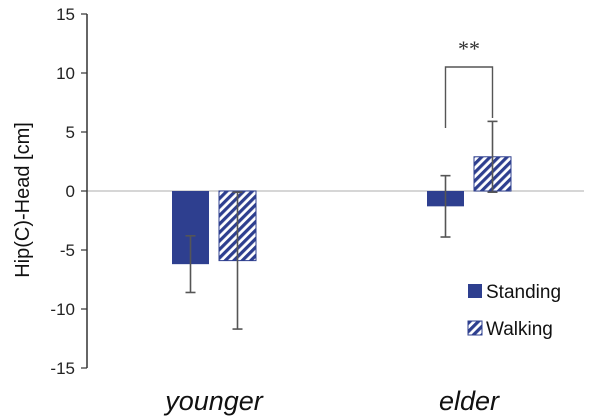  What do you see at coordinates (67, 250) in the screenshot?
I see `y-tick-label: -5` at bounding box center [67, 250].